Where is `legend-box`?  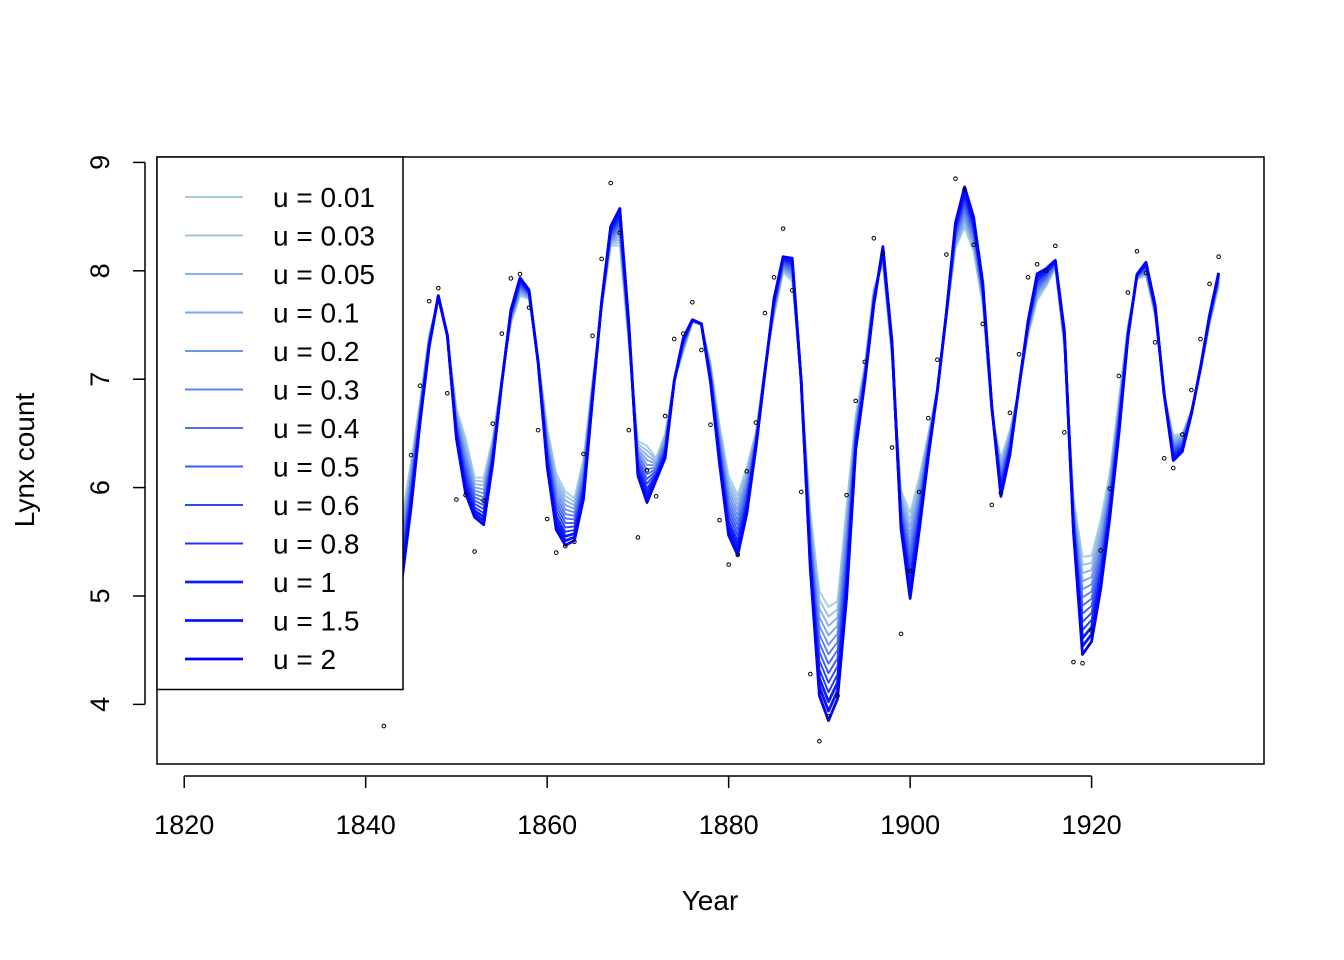 legend-box is located at coordinates (280, 423).